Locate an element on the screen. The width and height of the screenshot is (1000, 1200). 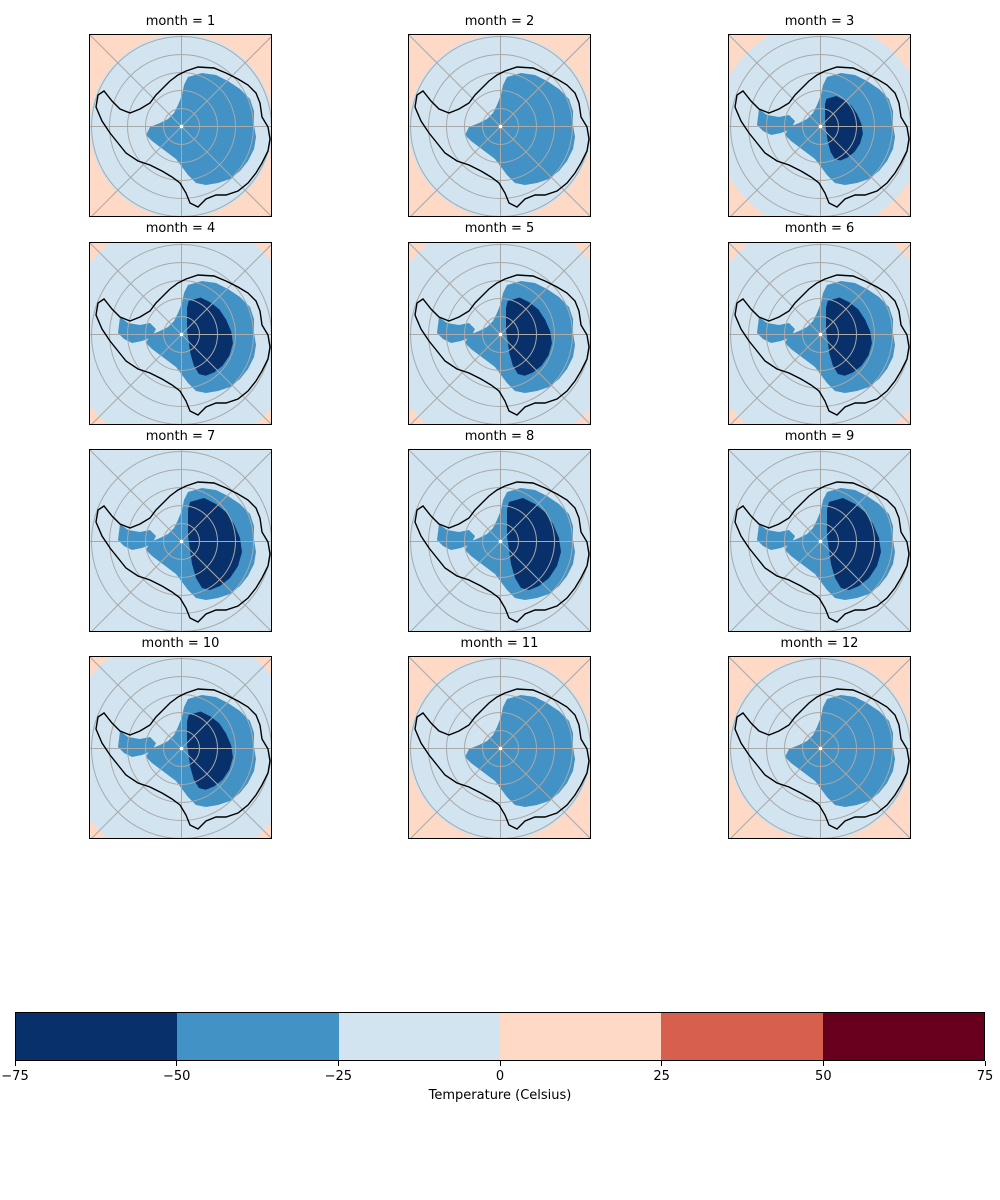
colorbar-label: Temperature (Celsius) is located at coordinates (500, 1095).